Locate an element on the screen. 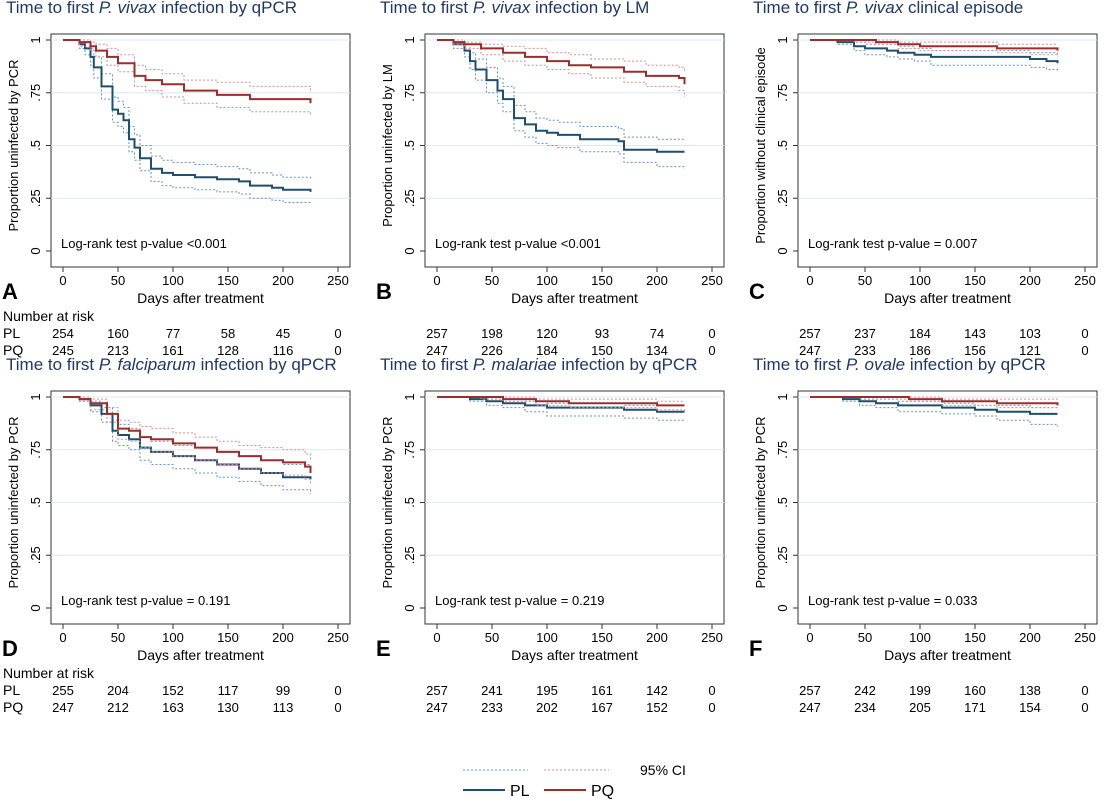  panel-title-part: infection by qPCR is located at coordinates (627, 364).